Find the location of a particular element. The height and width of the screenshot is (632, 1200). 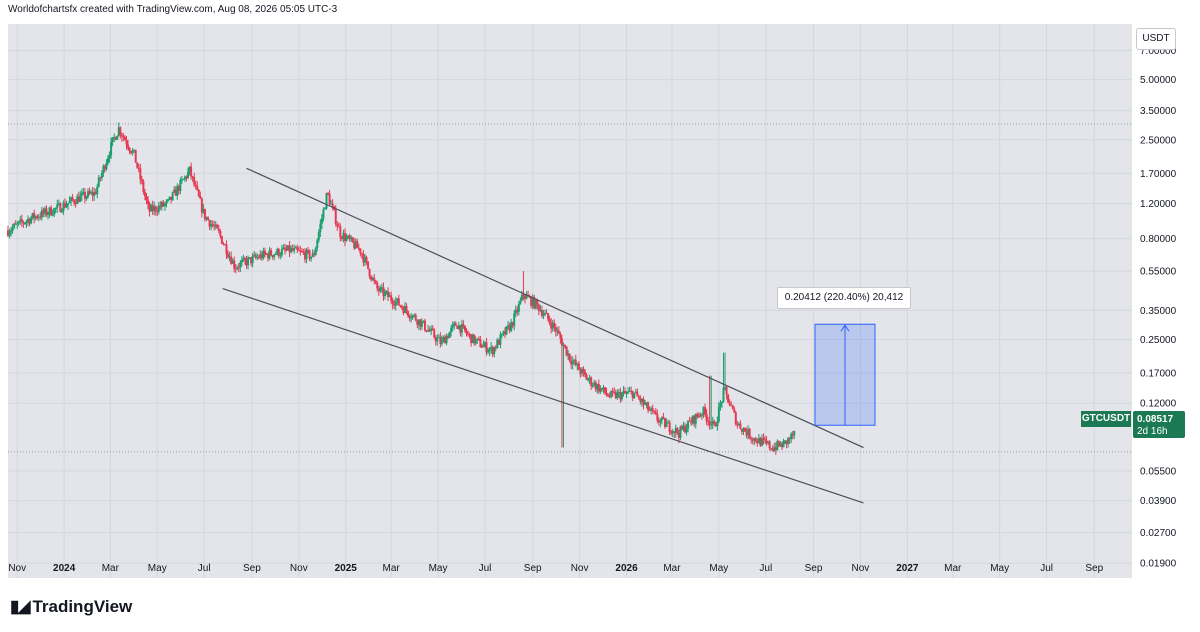

measure-label: 0.20412 (220.40%) 20,412 is located at coordinates (844, 298).